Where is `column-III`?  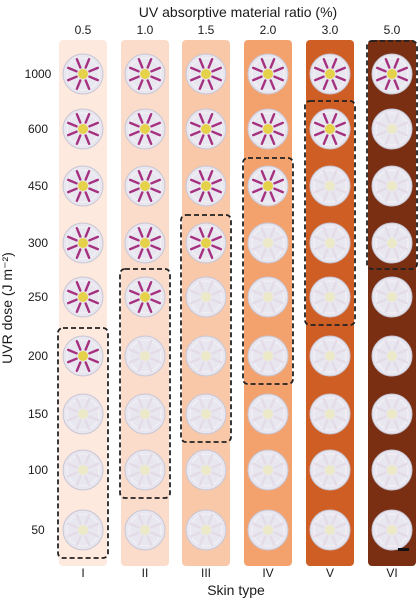
column-III is located at coordinates (206, 303).